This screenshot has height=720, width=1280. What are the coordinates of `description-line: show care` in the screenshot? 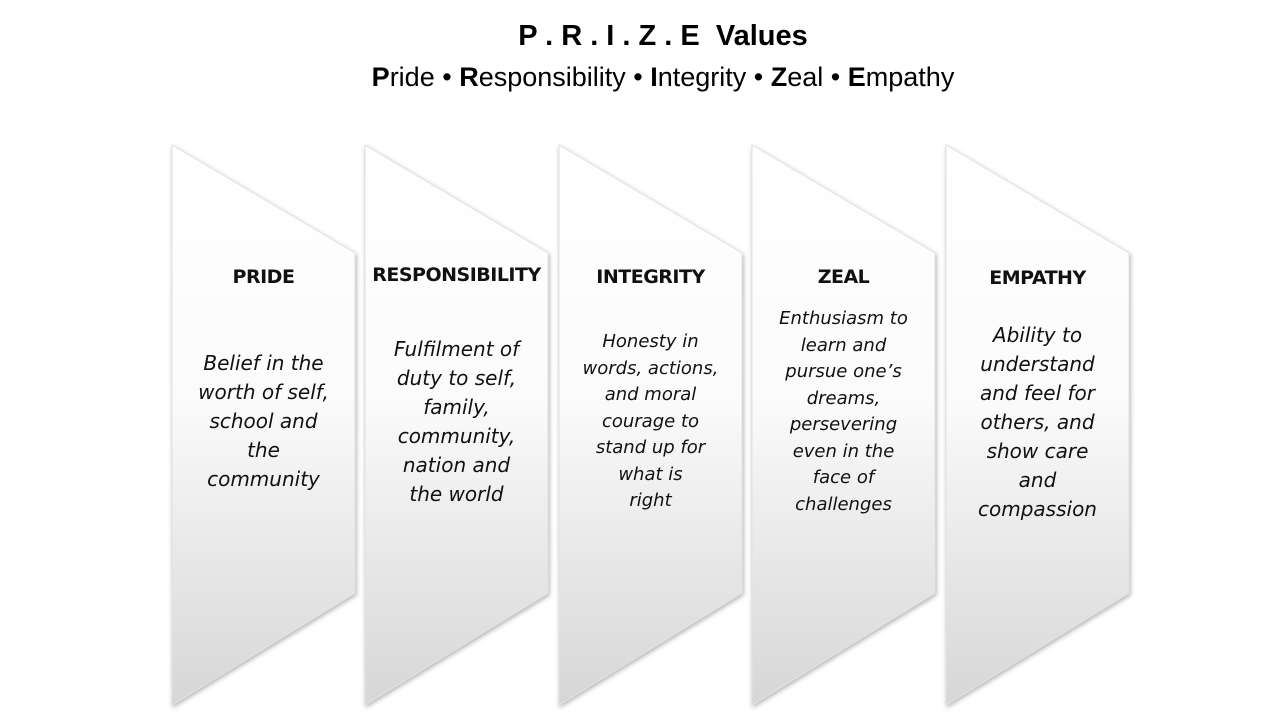 It's located at (1037, 451).